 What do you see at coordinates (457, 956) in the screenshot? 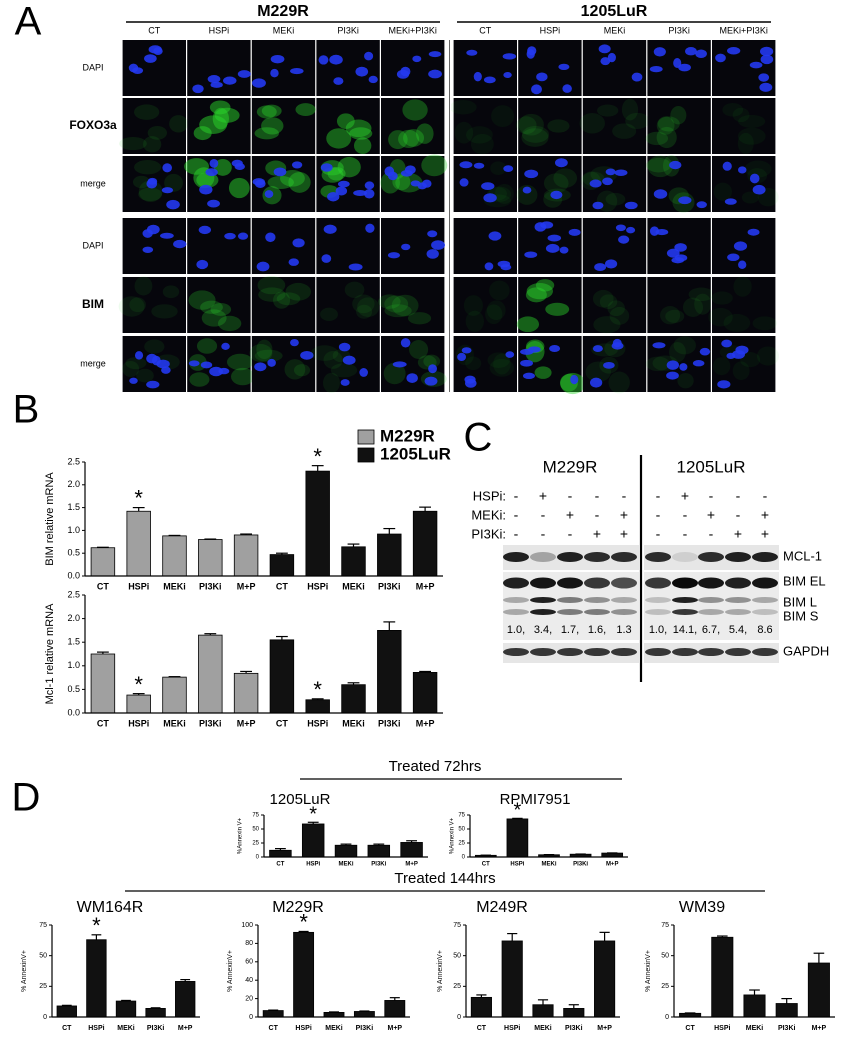
I see `y-tick-label: 50` at bounding box center [457, 956].